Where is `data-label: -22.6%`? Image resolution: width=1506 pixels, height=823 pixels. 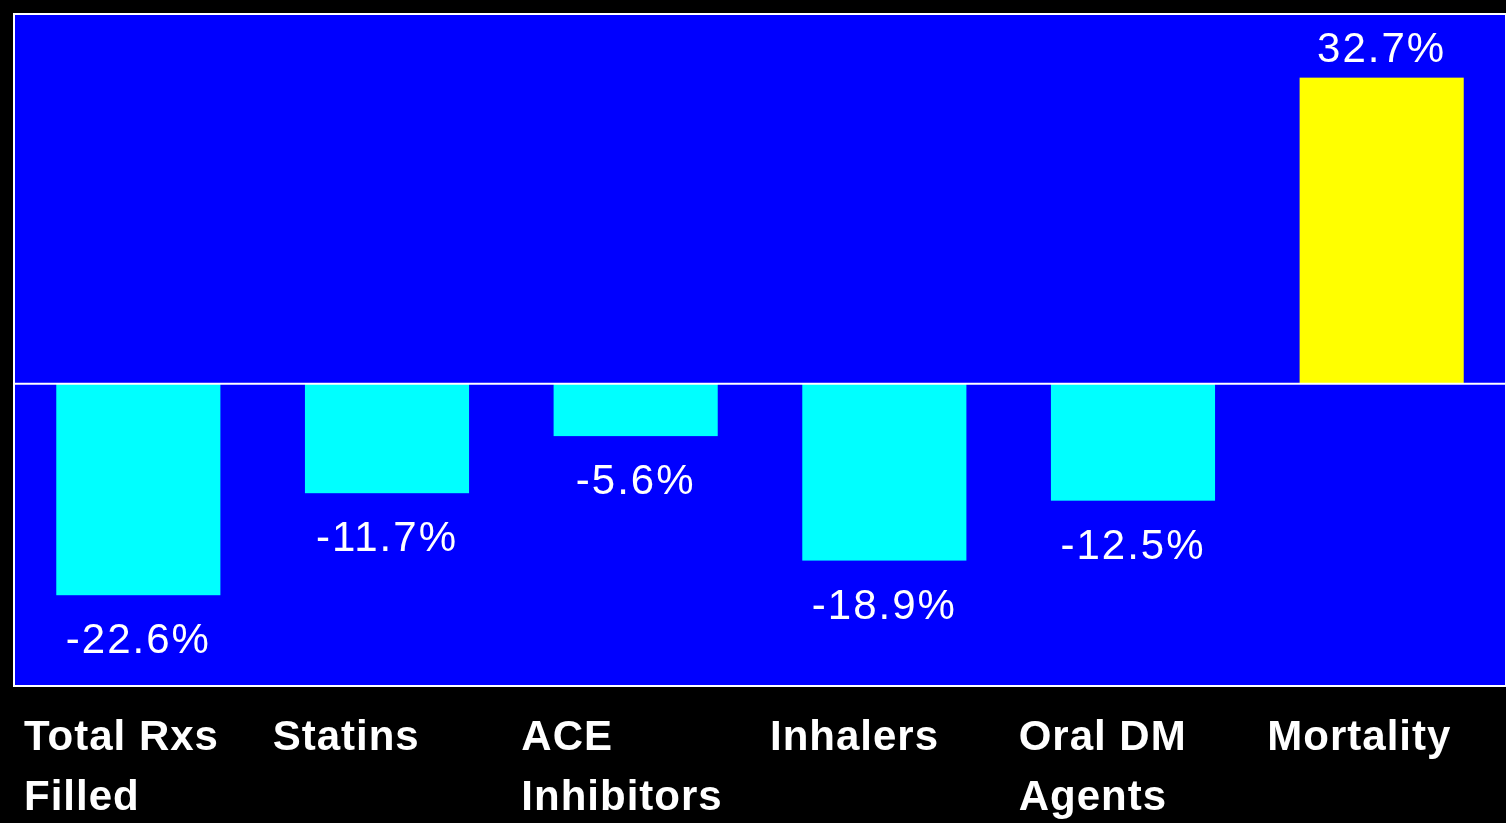 data-label: -22.6% is located at coordinates (138, 639).